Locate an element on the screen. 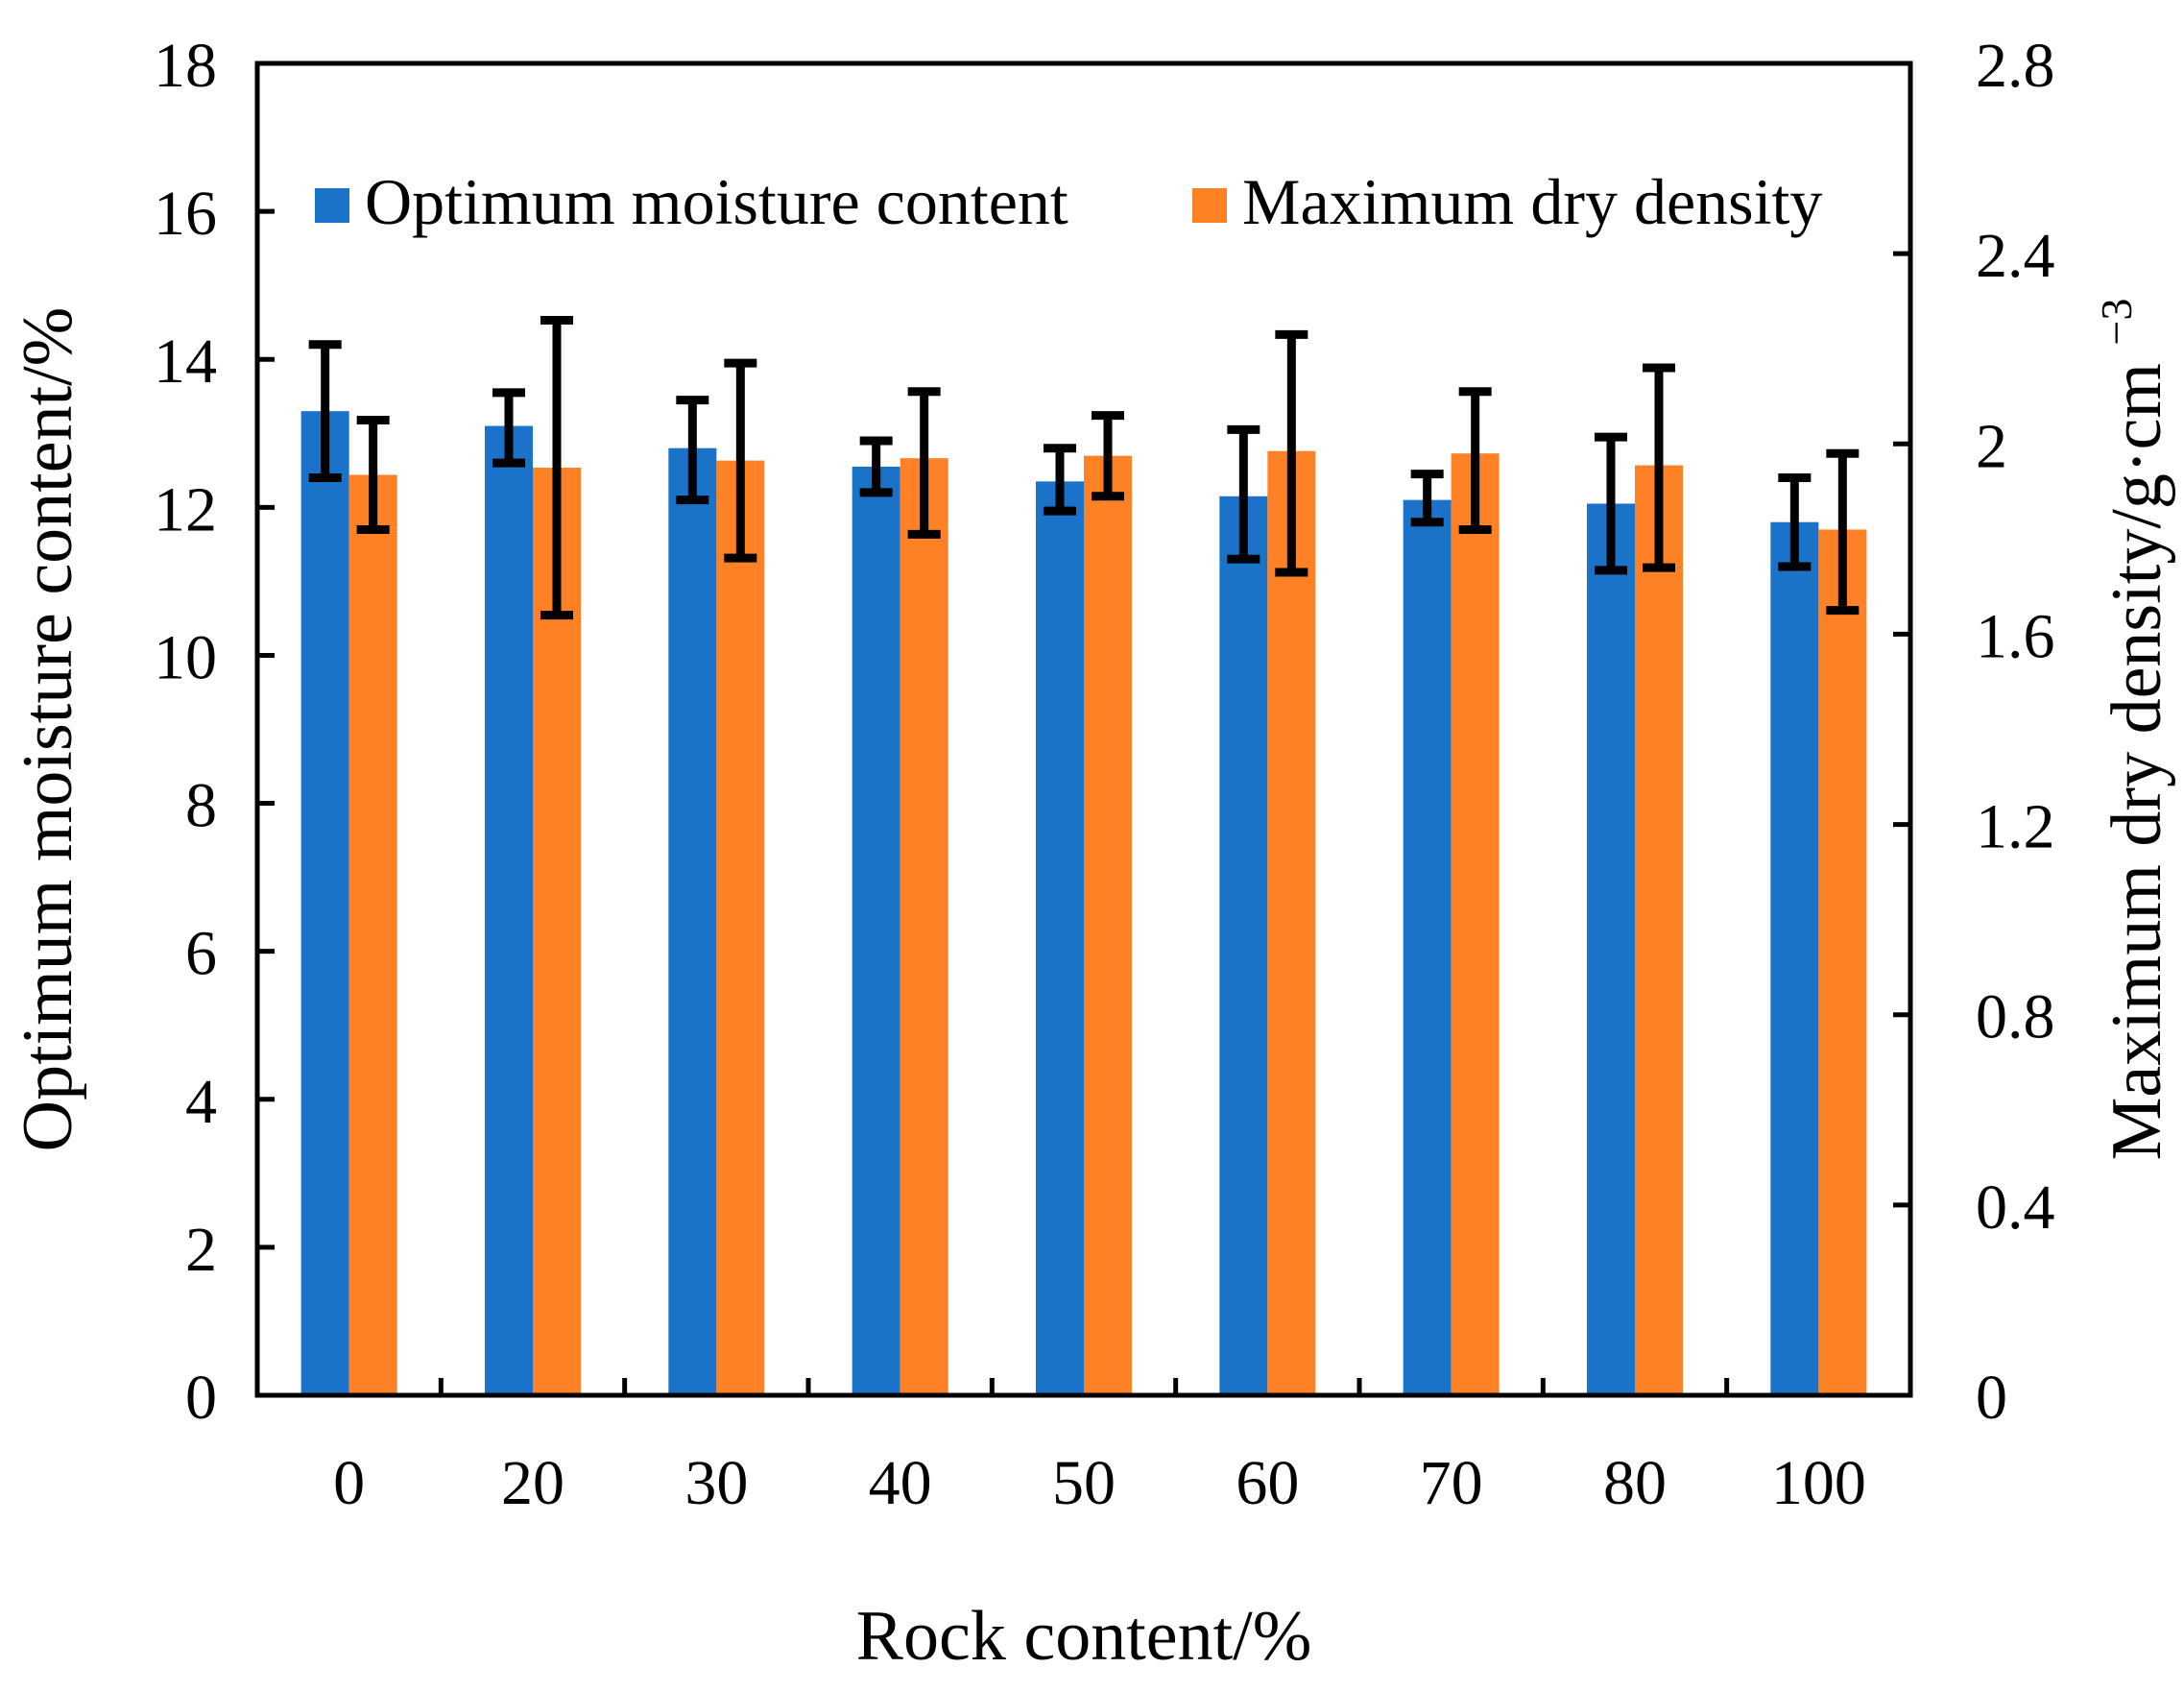 The width and height of the screenshot is (2184, 1692). legend-label: Maximum dry density is located at coordinates (1532, 202).